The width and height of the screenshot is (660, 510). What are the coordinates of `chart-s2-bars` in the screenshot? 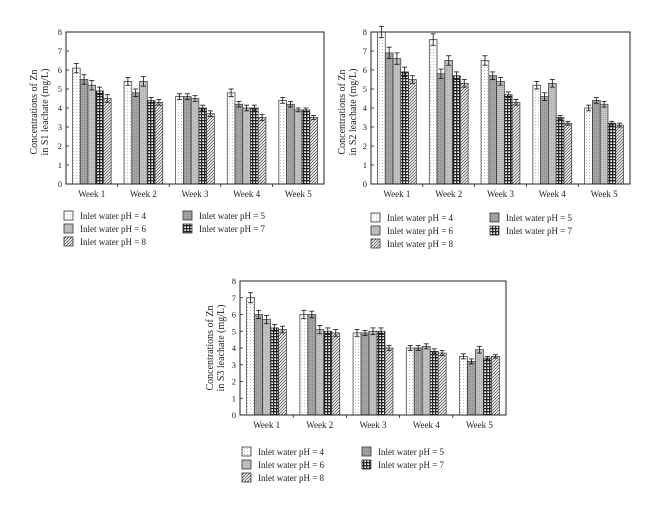 It's located at (500, 105).